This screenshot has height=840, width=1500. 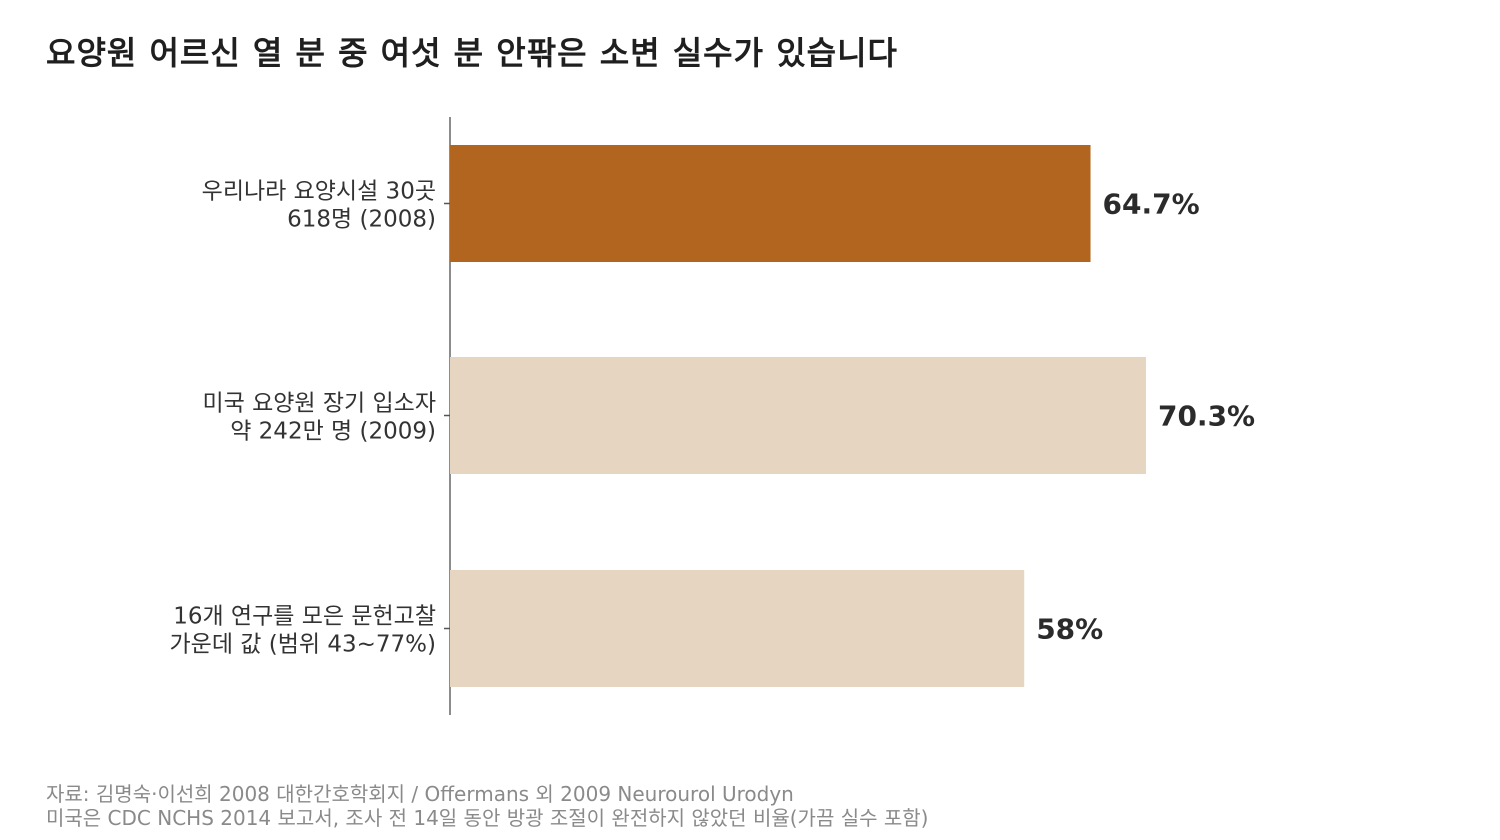 I want to click on category-label-2: 미국 요양원 장기 입소자 약 242만 명 (2009), so click(x=319, y=418).